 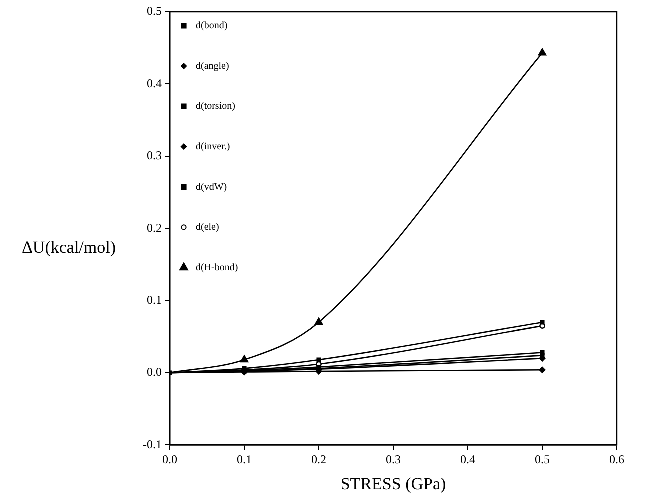 What do you see at coordinates (212, 26) in the screenshot?
I see `legend-label: d(bond)` at bounding box center [212, 26].